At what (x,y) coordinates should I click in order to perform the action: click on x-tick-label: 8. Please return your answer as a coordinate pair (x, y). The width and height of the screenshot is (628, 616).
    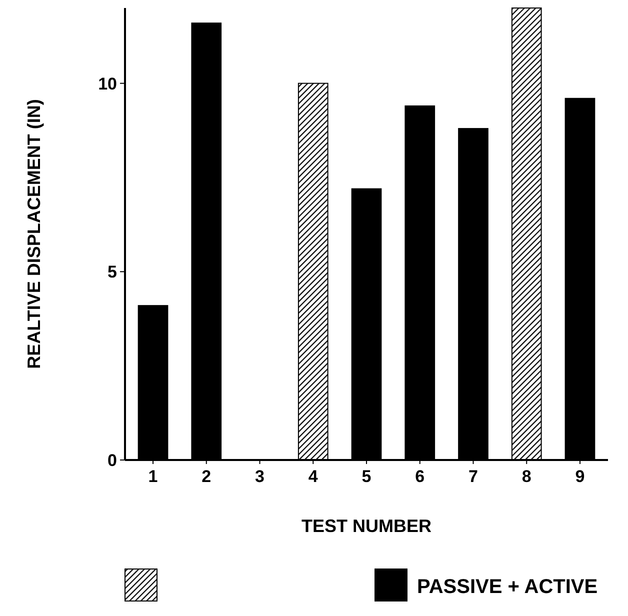
    Looking at the image, I should click on (527, 476).